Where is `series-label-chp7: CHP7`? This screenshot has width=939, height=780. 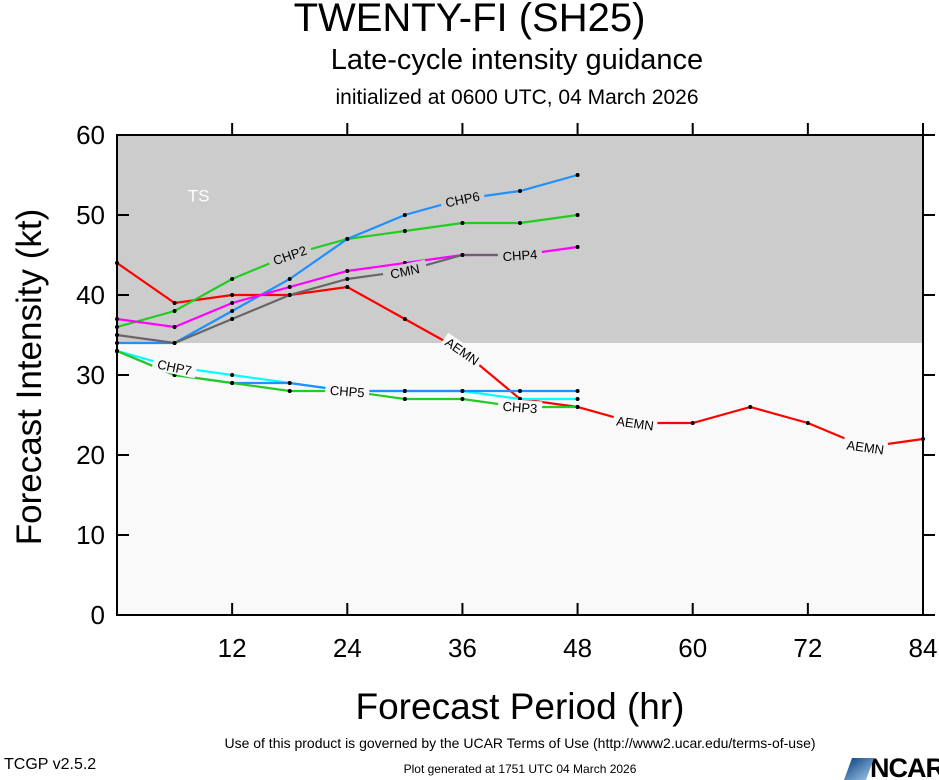 series-label-chp7: CHP7 is located at coordinates (174, 367).